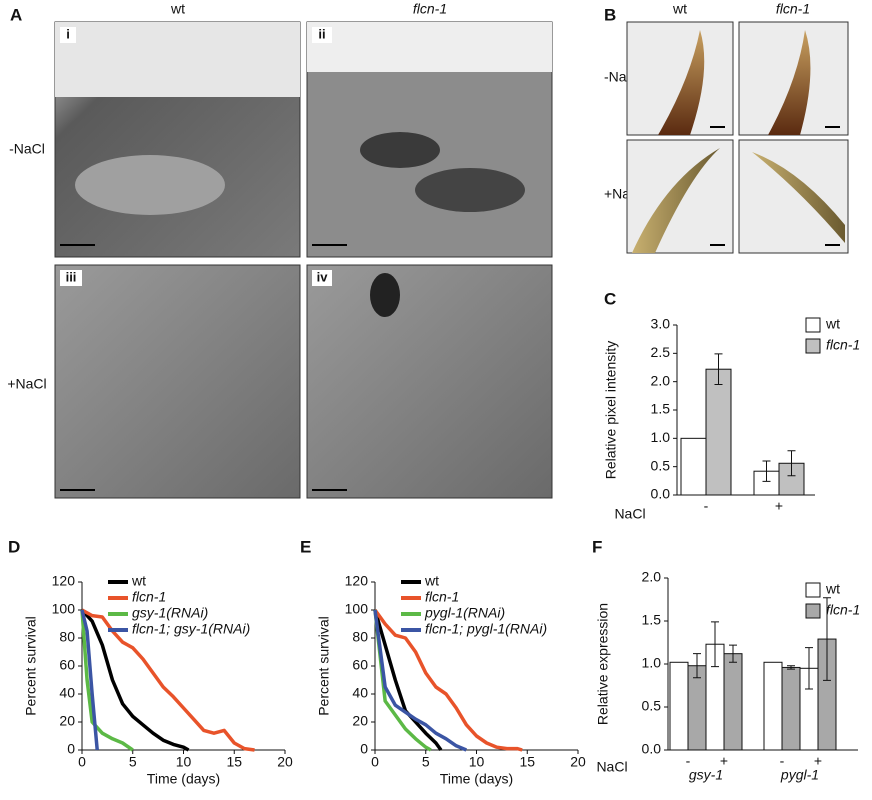 This screenshot has height=800, width=872. I want to click on y-axis-label: Relative pixel intensity, so click(611, 410).